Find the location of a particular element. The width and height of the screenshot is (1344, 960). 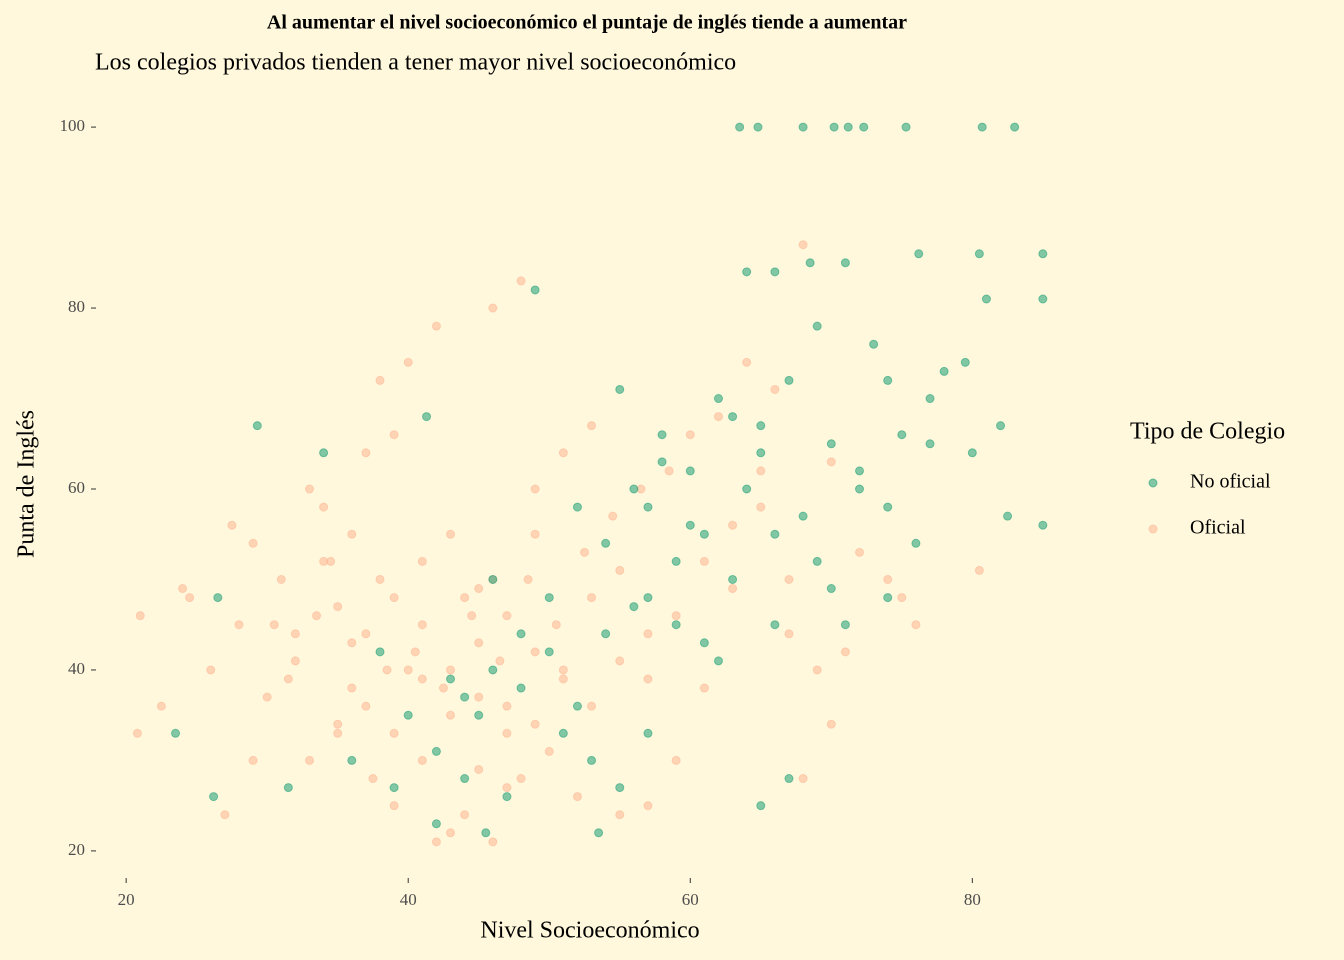

x-tick-label: 20 is located at coordinates (126, 899).